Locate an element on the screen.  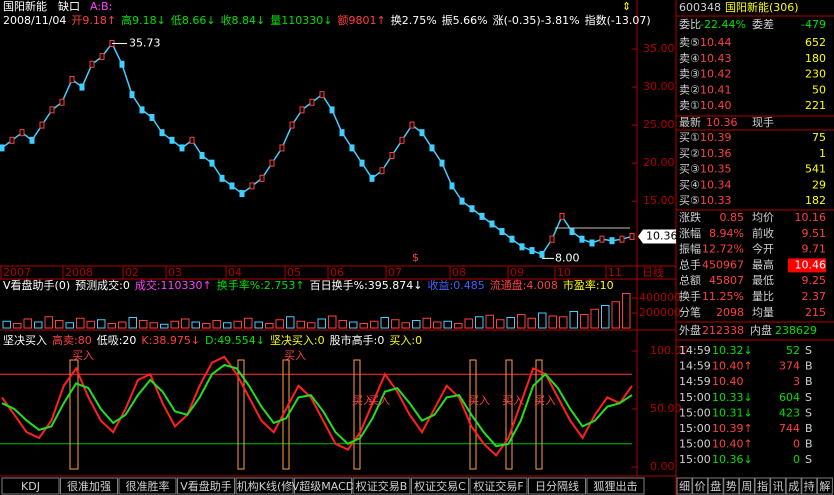
side-tab-label: 价 is located at coordinates (700, 486).